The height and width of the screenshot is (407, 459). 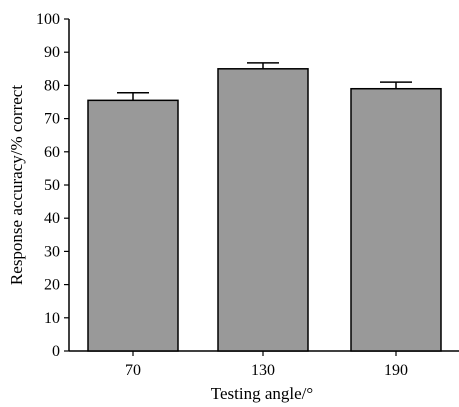 I want to click on x-tick-label: 130, so click(x=263, y=370).